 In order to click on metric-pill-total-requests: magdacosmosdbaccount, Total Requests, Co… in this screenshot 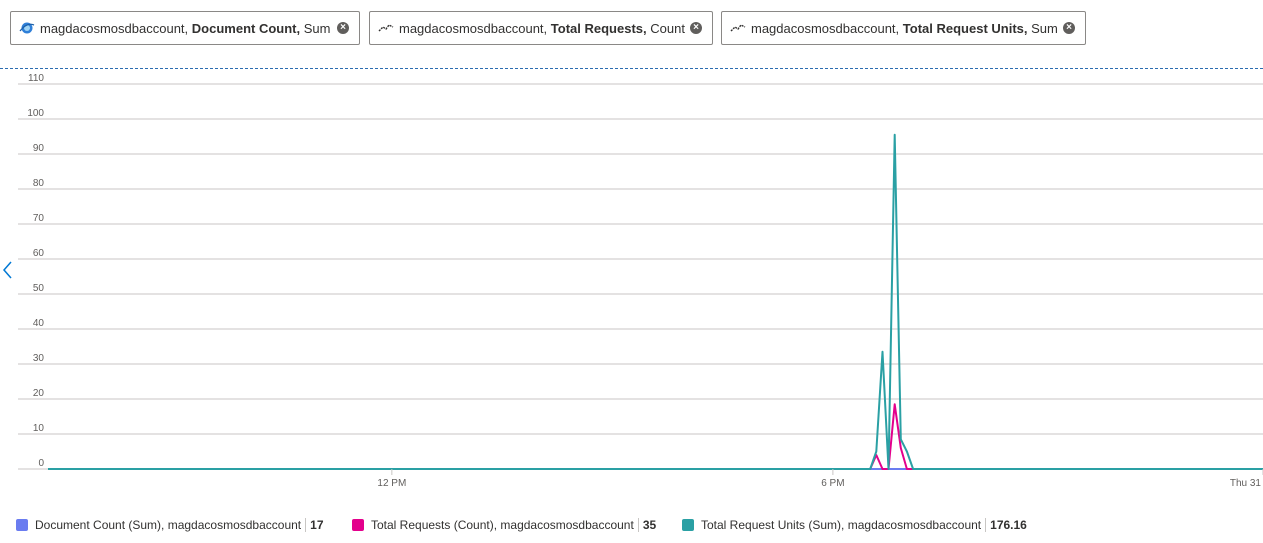, I will do `click(541, 28)`.